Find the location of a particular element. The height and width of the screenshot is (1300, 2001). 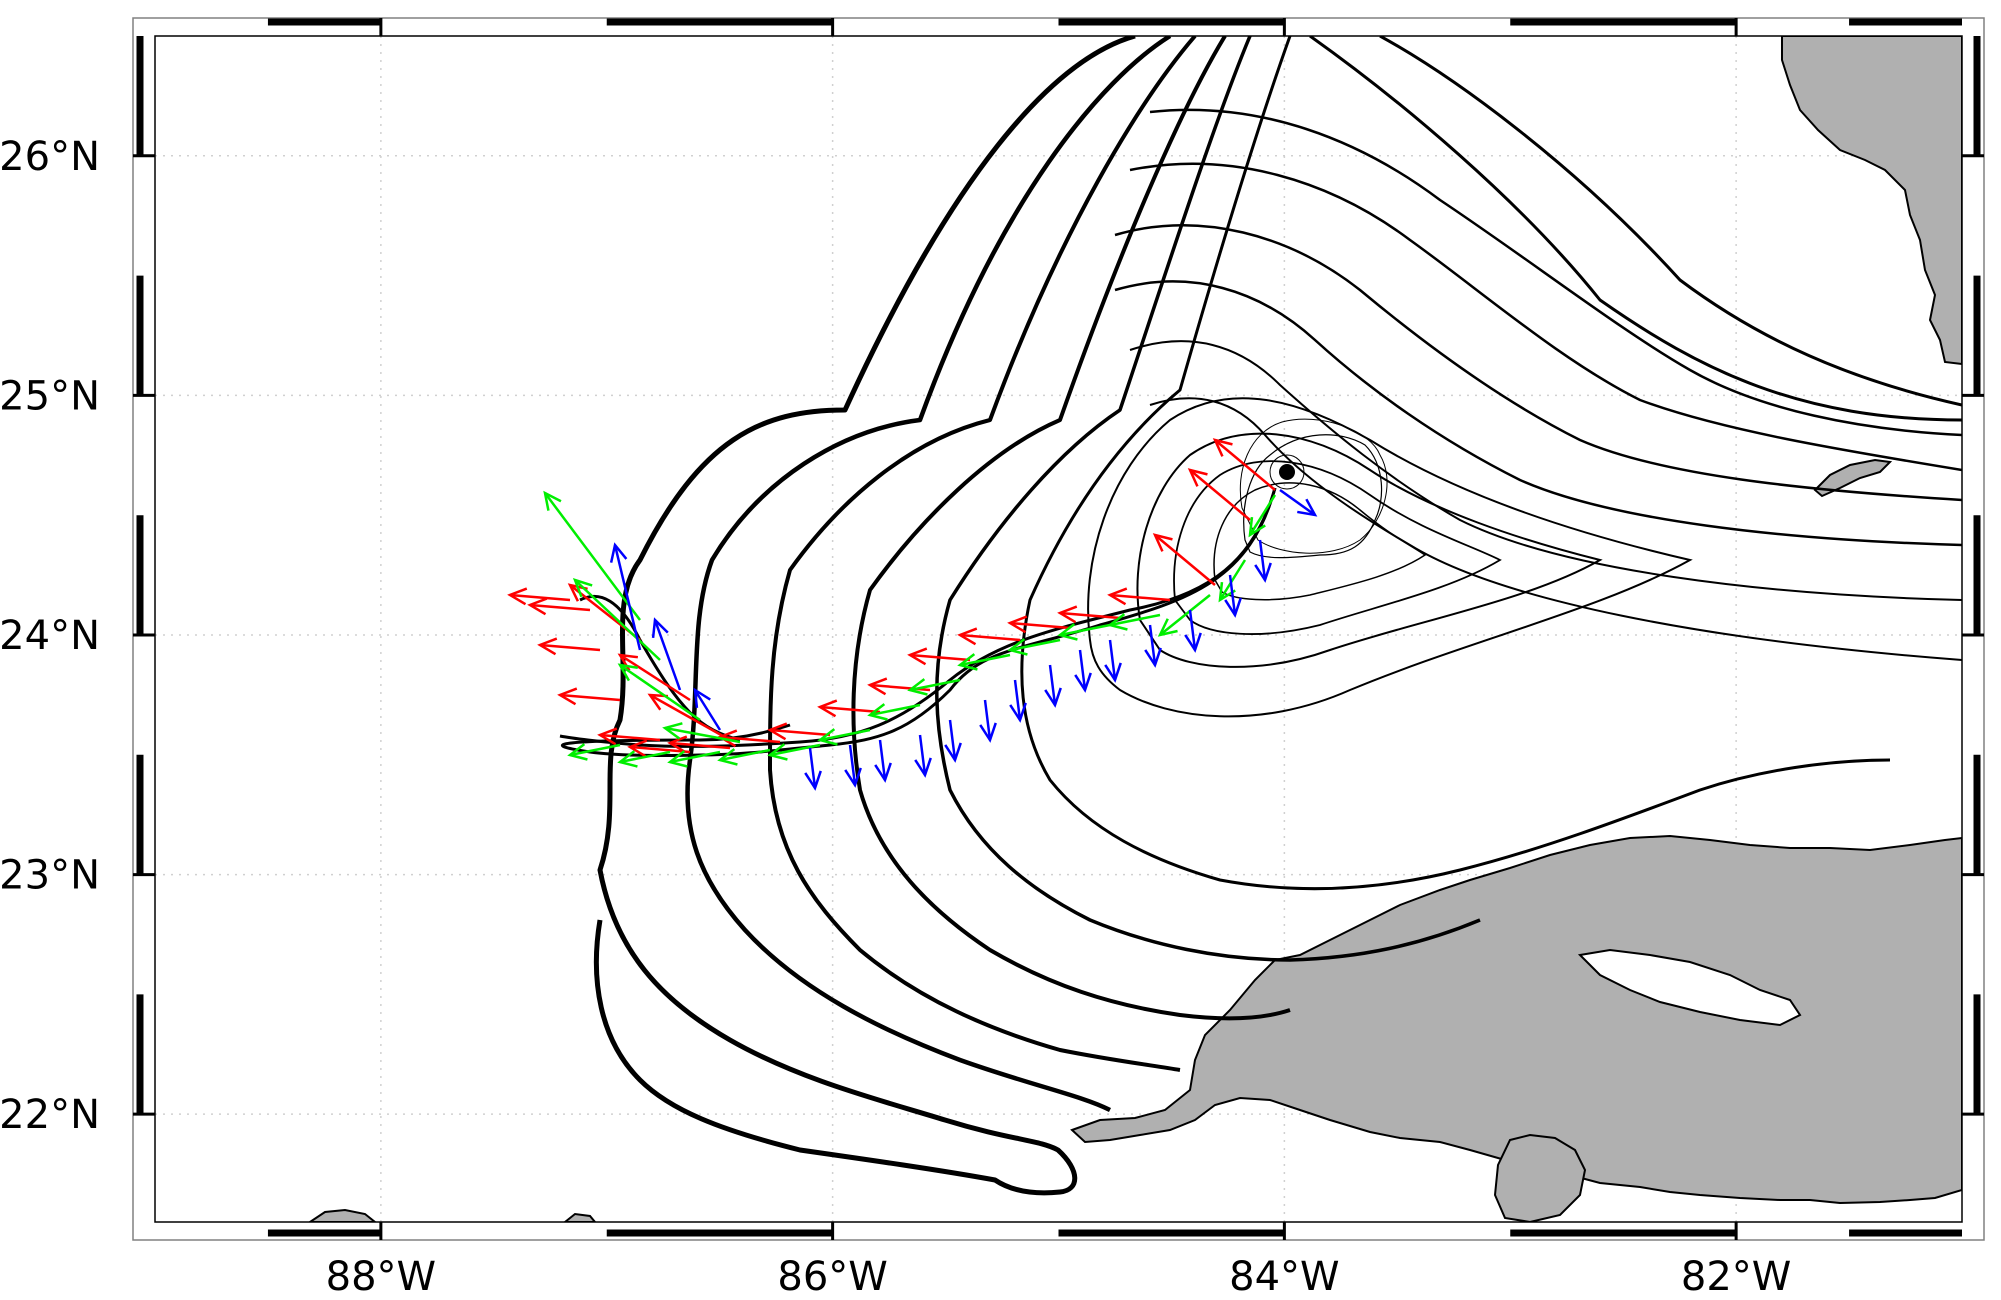

cuba-land is located at coordinates (1516, 1019).